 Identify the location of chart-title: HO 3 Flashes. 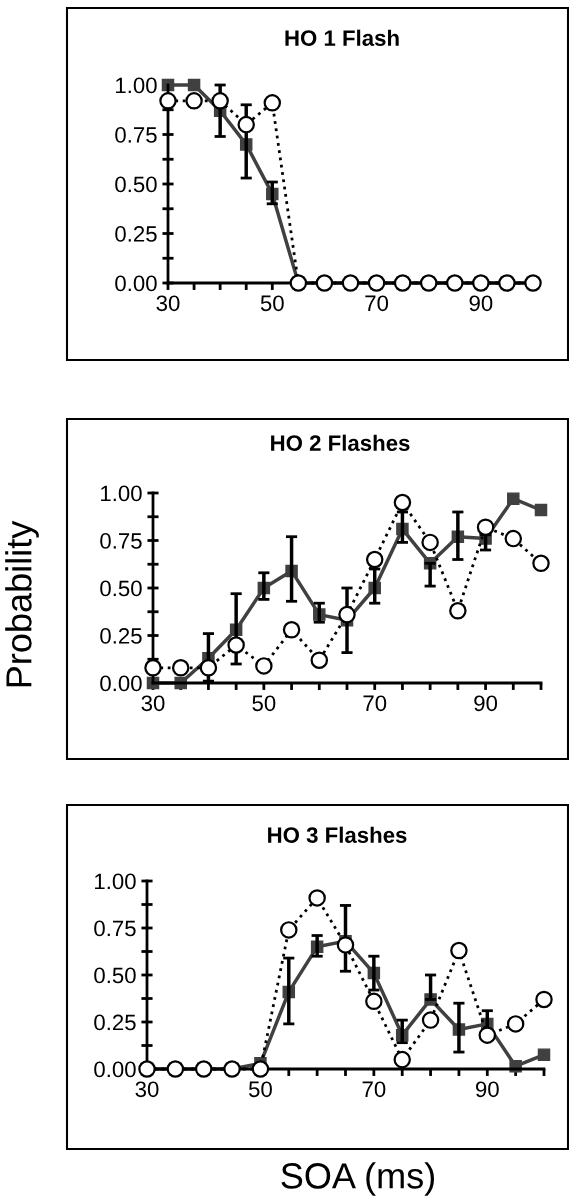
(337, 834).